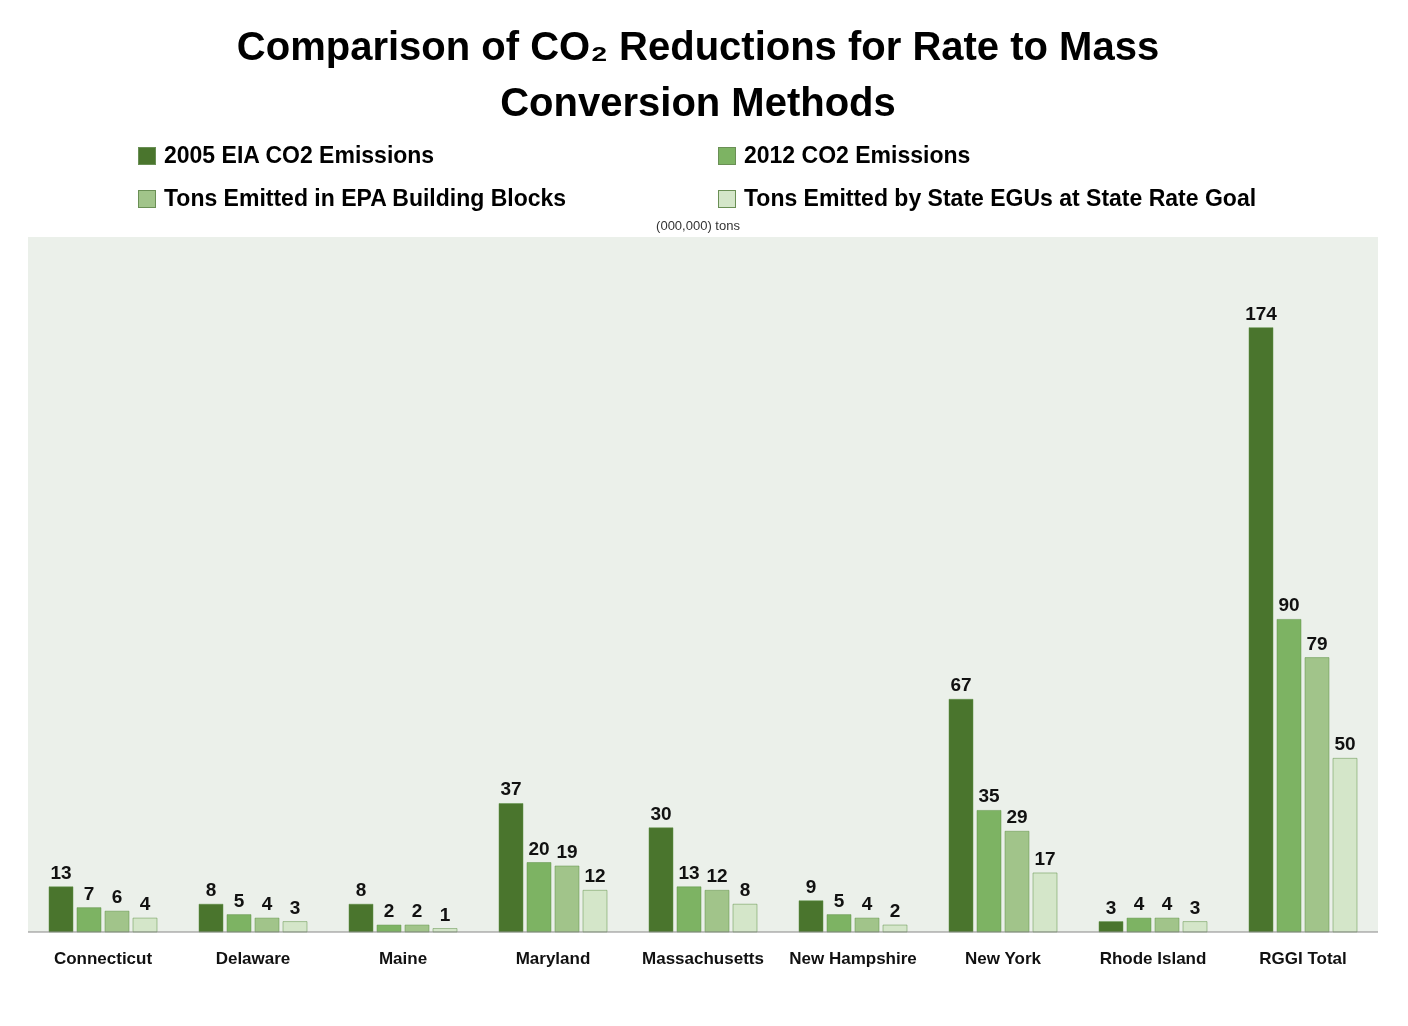 This screenshot has height=1026, width=1408. I want to click on data-label: 90, so click(1289, 605).